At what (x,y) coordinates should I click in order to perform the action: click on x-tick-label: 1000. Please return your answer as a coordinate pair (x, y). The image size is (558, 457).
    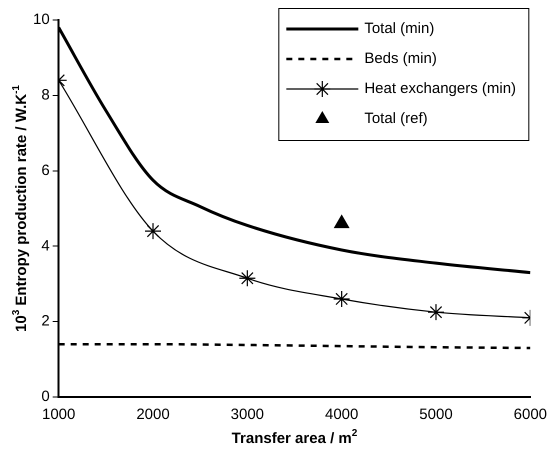
    Looking at the image, I should click on (59, 415).